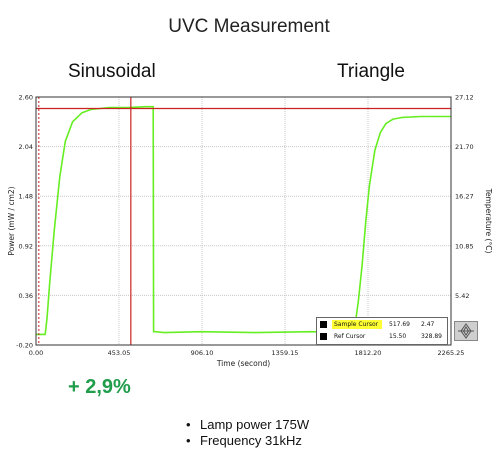 This screenshot has width=498, height=456. I want to click on legend-value-x: 517.69, so click(399, 324).